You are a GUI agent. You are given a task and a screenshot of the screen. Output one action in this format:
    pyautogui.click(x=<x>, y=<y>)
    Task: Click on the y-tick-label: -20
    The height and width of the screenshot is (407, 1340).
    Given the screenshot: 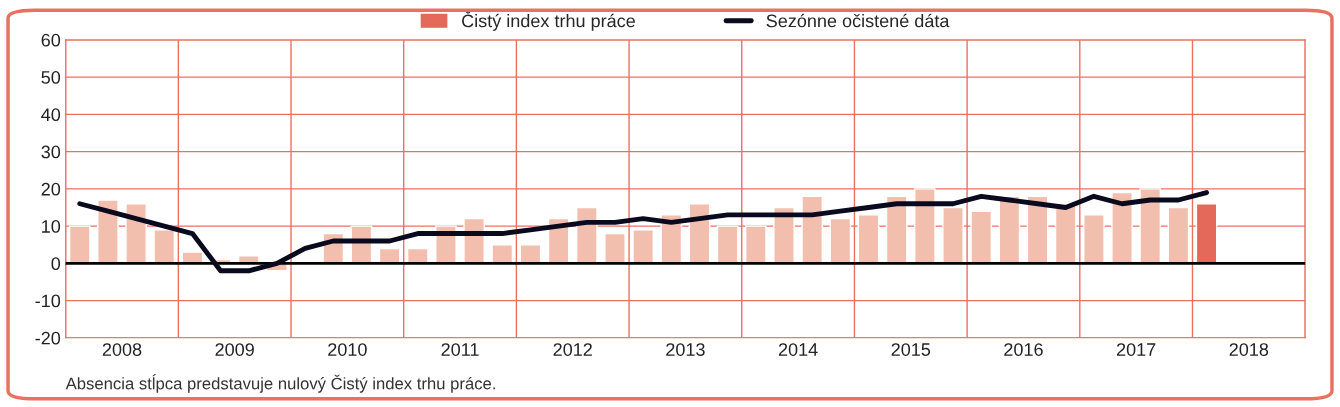 What is the action you would take?
    pyautogui.click(x=48, y=338)
    